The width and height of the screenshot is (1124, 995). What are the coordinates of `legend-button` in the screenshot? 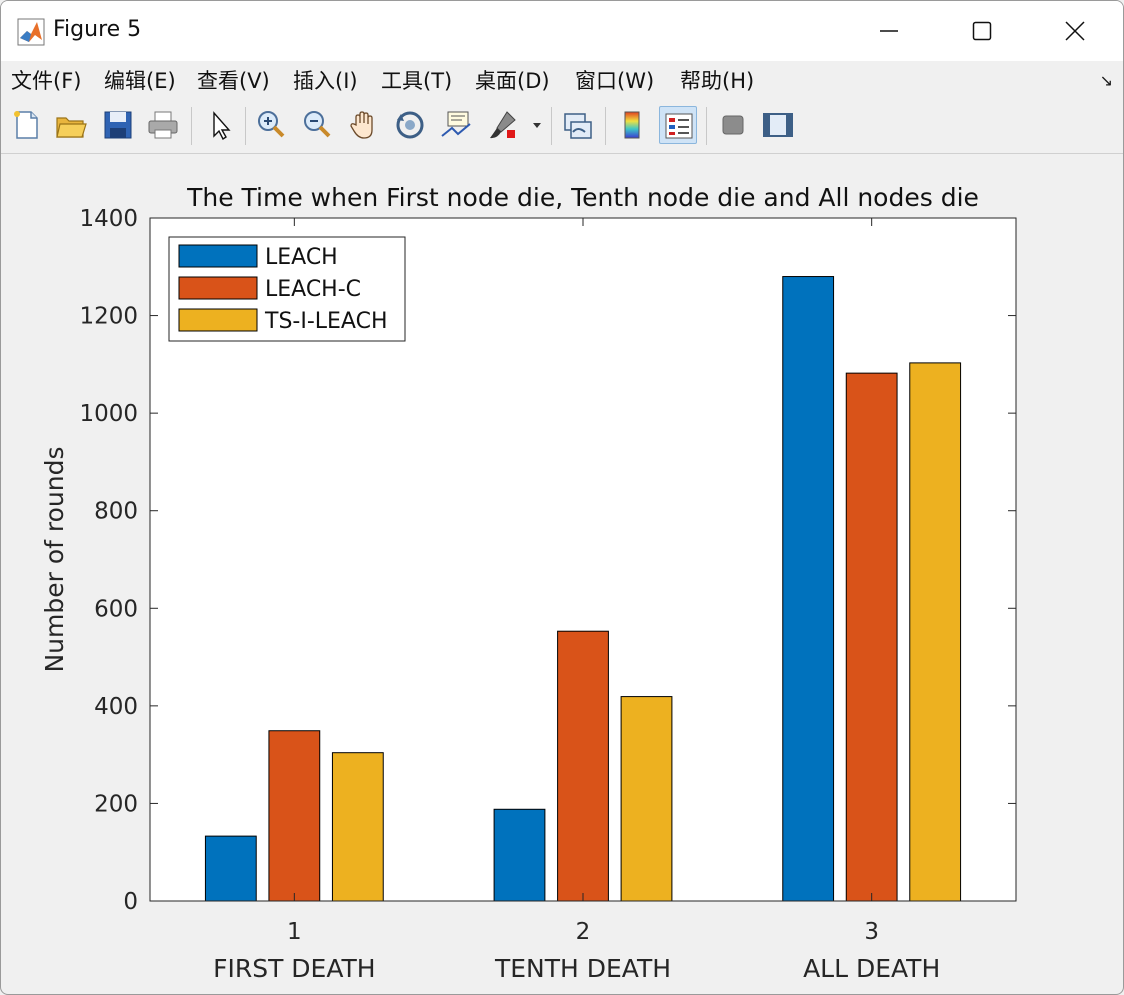 It's located at (678, 125).